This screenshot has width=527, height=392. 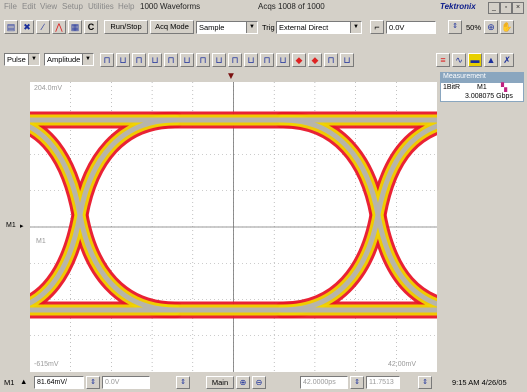 I want to click on position-field: 11.7513, so click(x=383, y=382).